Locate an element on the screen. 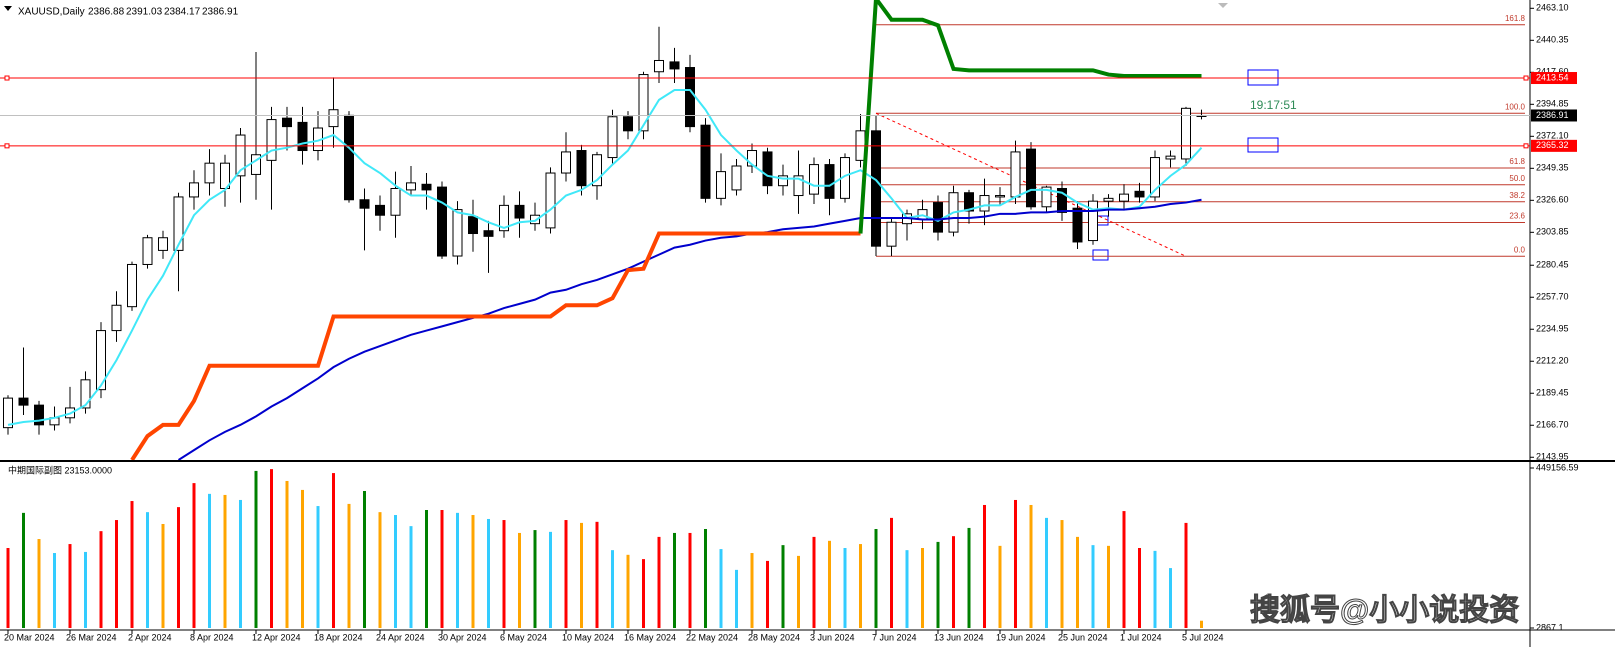  y-tick-label: 2189.45 is located at coordinates (1552, 393).